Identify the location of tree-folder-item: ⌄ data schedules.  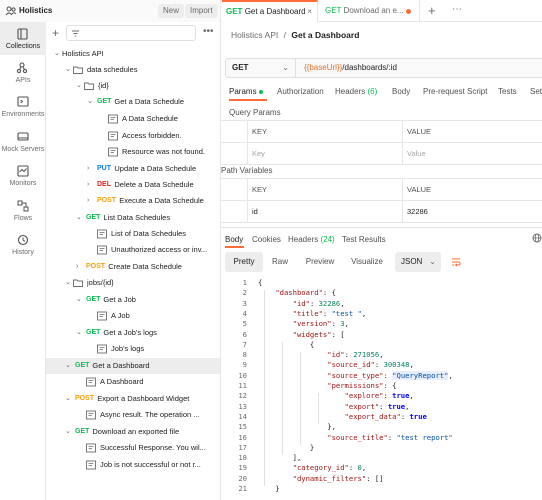
(133, 70).